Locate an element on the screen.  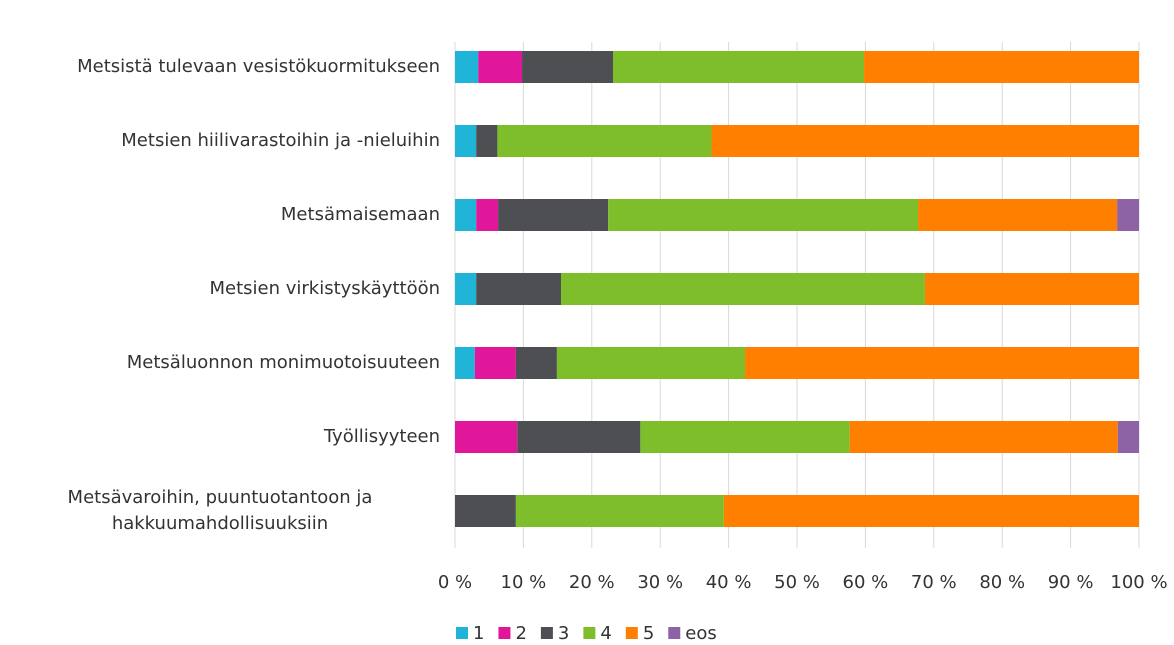
category-label-box: Metsistä tulevaan vesistökuormitukseen is located at coordinates (220, 67).